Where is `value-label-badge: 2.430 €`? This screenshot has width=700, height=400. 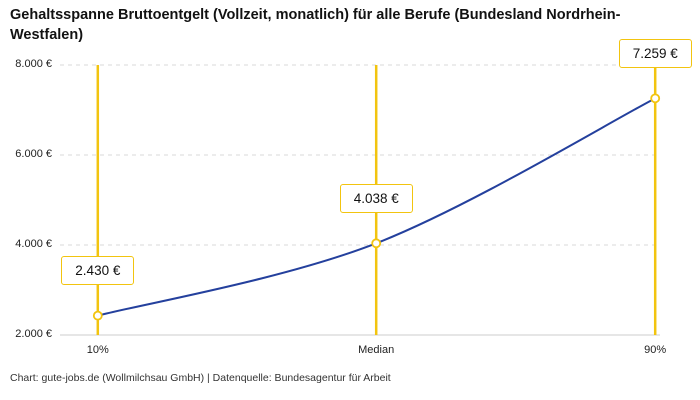
value-label-badge: 2.430 € is located at coordinates (98, 271).